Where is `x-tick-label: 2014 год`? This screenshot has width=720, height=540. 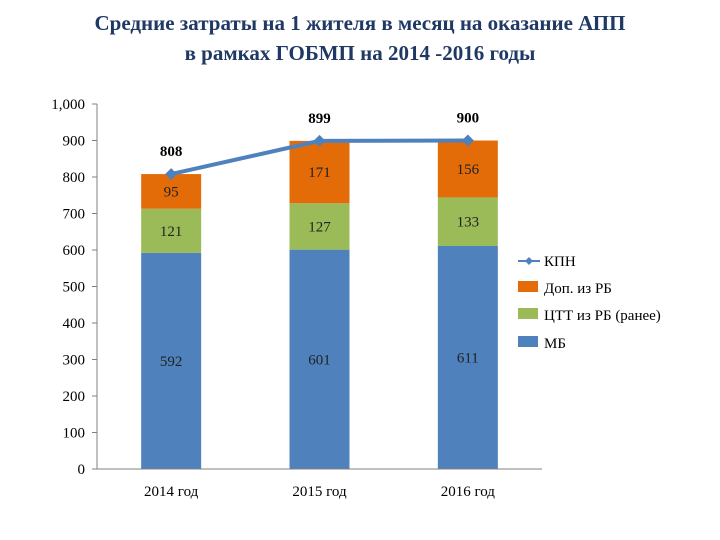 x-tick-label: 2014 год is located at coordinates (171, 492).